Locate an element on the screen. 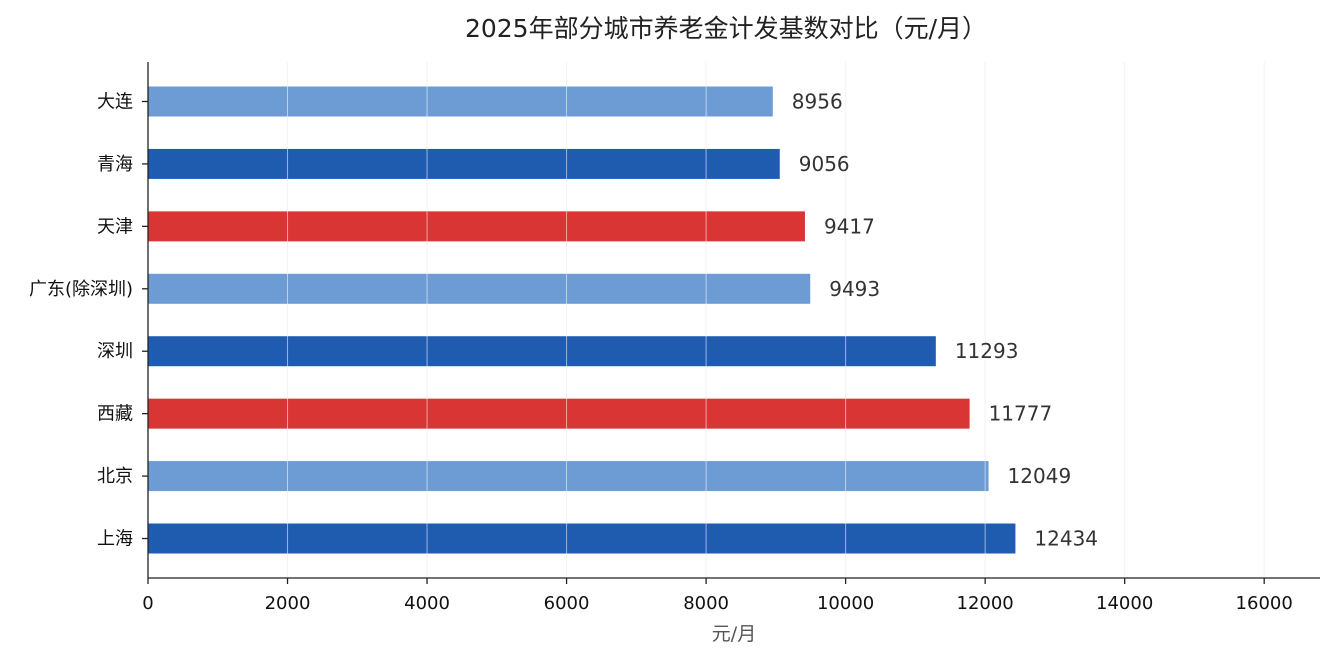 The image size is (1335, 660). y-tick-label: 北京 is located at coordinates (115, 476).